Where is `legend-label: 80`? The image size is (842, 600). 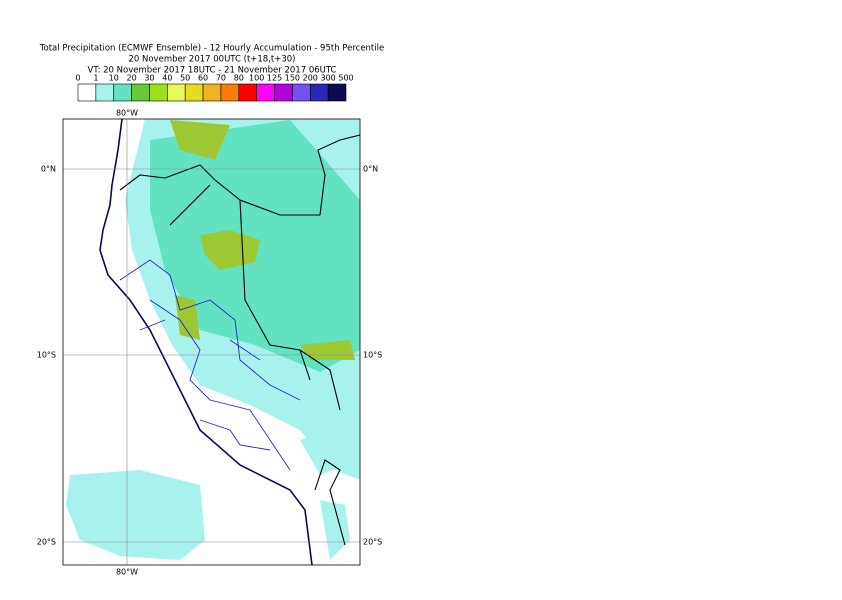 legend-label: 80 is located at coordinates (239, 78).